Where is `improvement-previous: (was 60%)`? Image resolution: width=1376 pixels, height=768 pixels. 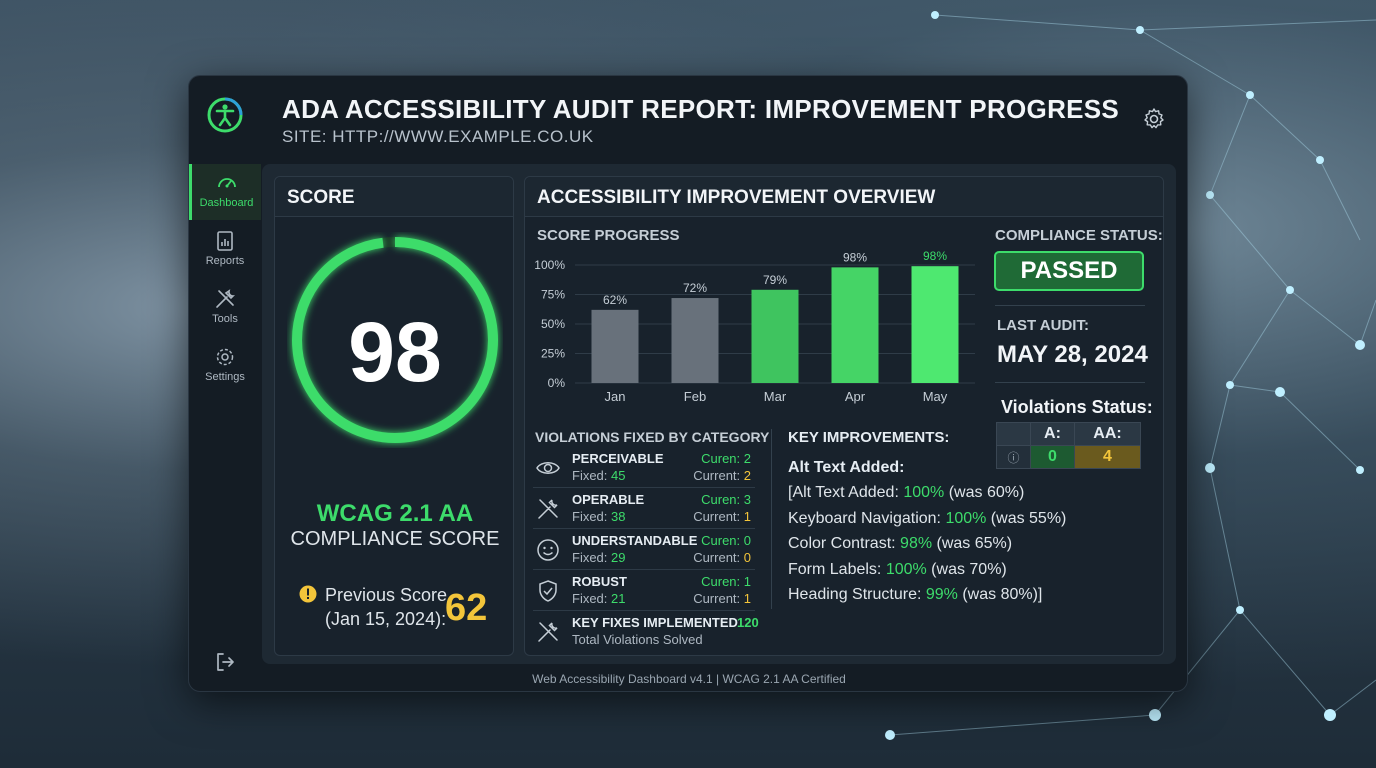
improvement-previous: (was 60%) is located at coordinates (984, 492).